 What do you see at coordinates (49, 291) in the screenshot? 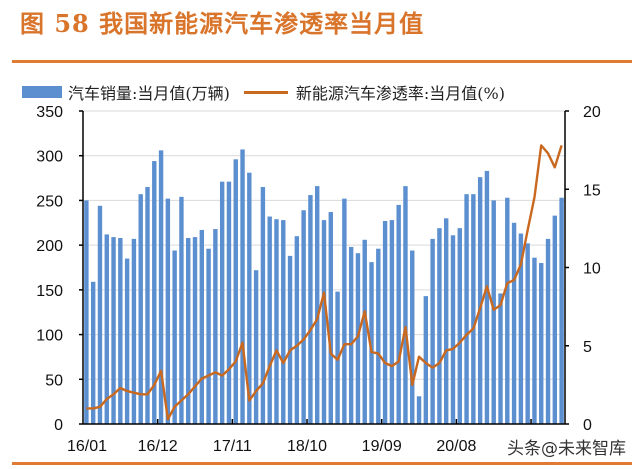
I see `left-axis-tick-label: 150` at bounding box center [49, 291].